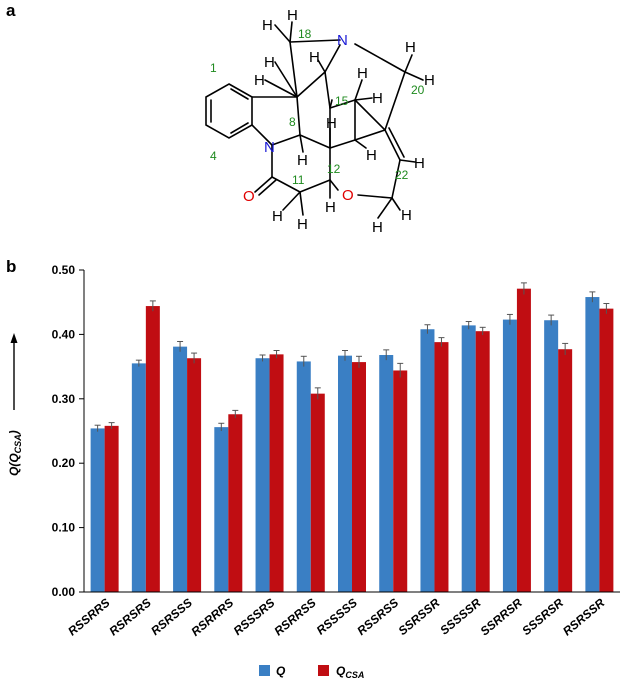 This screenshot has height=685, width=625. Describe the element at coordinates (14, 338) in the screenshot. I see `y-axis-arrow-head` at that location.